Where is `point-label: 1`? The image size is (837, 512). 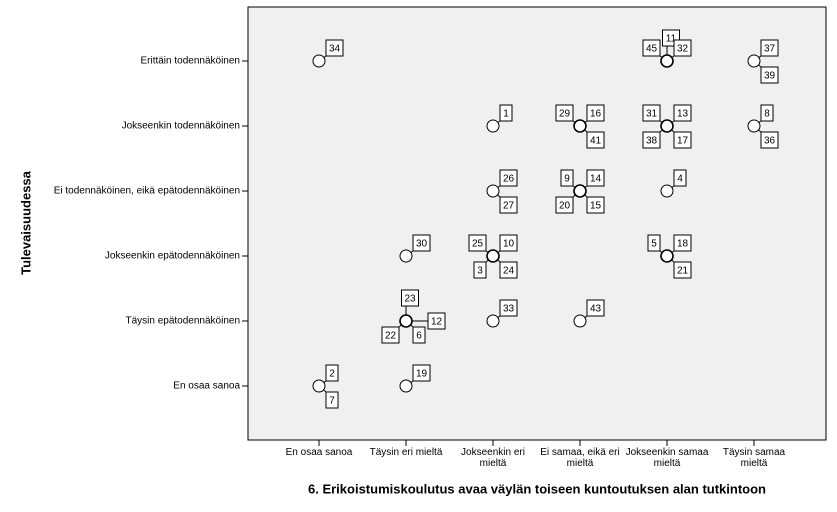
point-label: 1 is located at coordinates (506, 114).